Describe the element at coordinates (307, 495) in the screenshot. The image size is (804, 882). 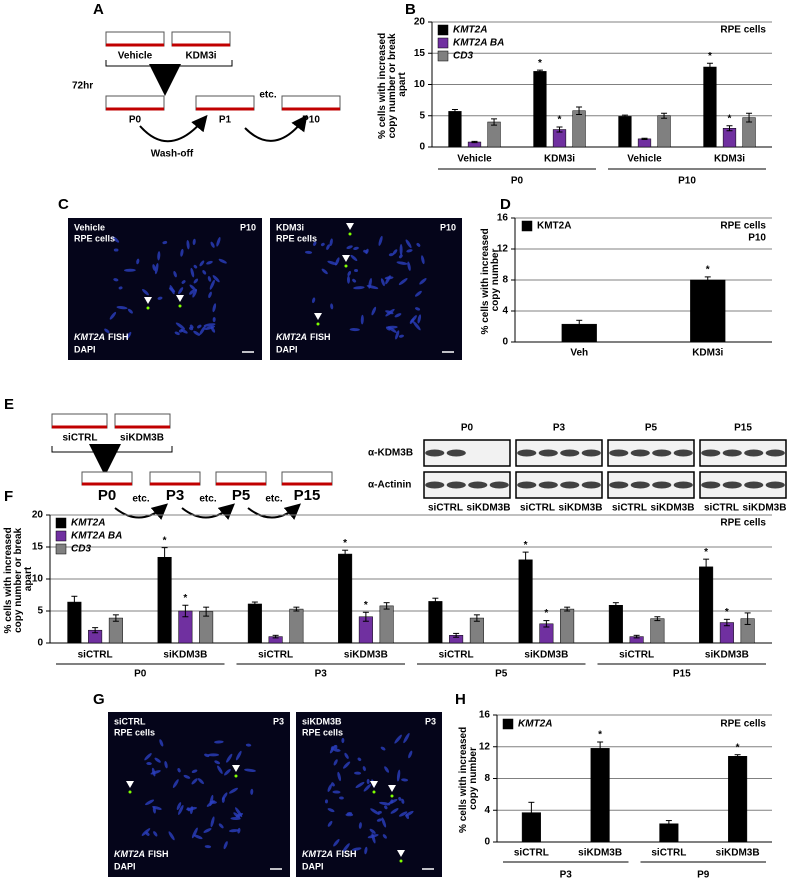
I see `passage: P15` at that location.